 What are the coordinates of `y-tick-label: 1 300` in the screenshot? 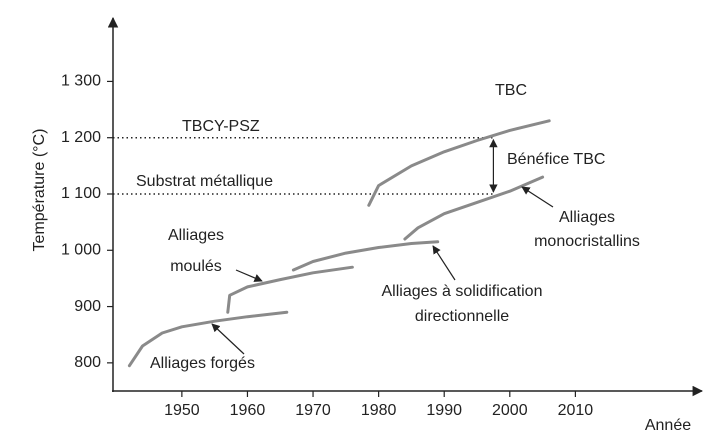 It's located at (81, 81).